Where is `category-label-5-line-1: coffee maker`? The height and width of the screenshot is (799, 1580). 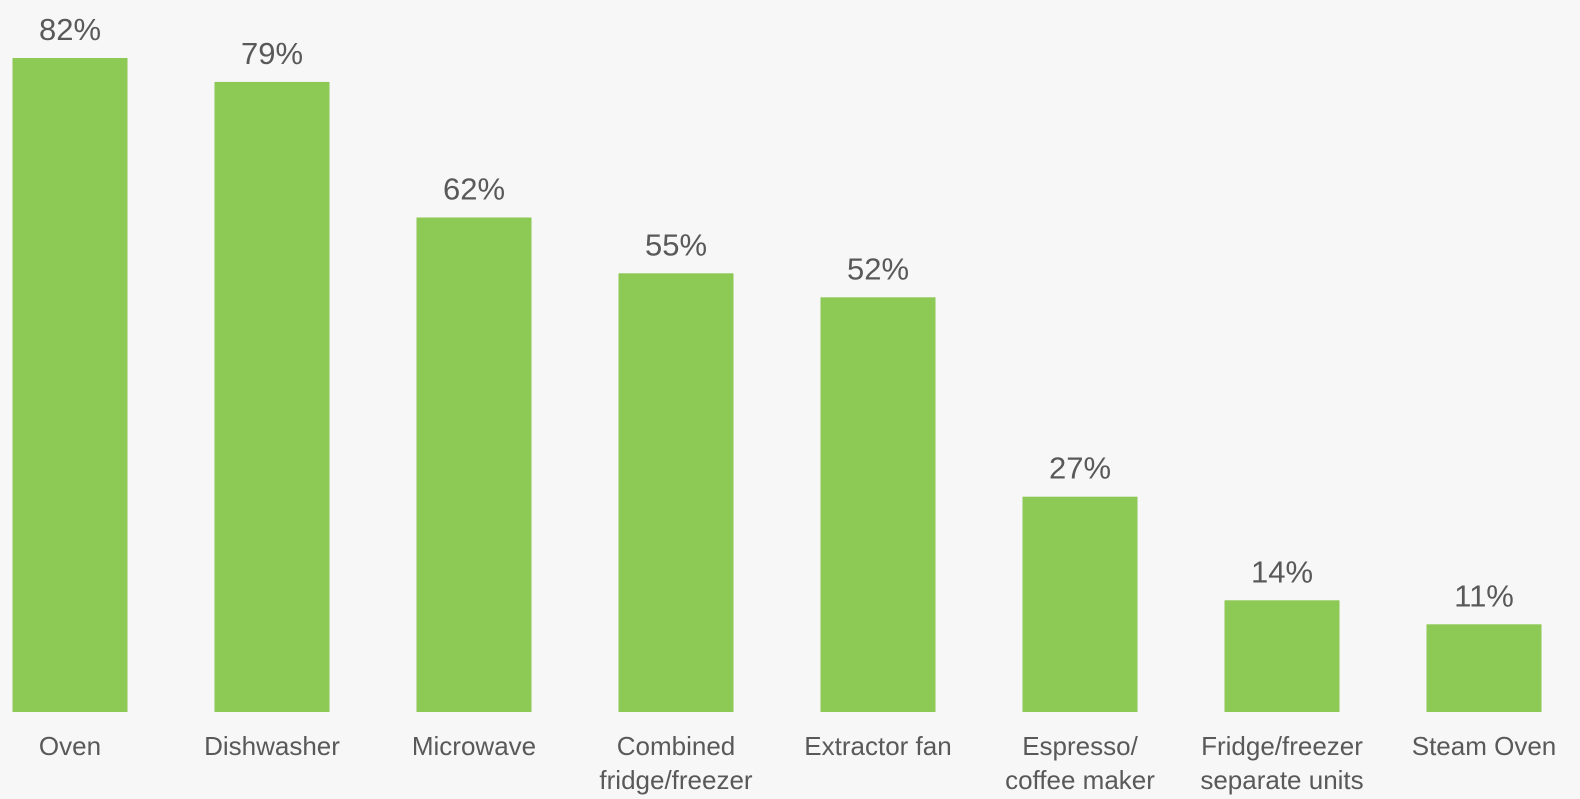 category-label-5-line-1: coffee maker is located at coordinates (1080, 780).